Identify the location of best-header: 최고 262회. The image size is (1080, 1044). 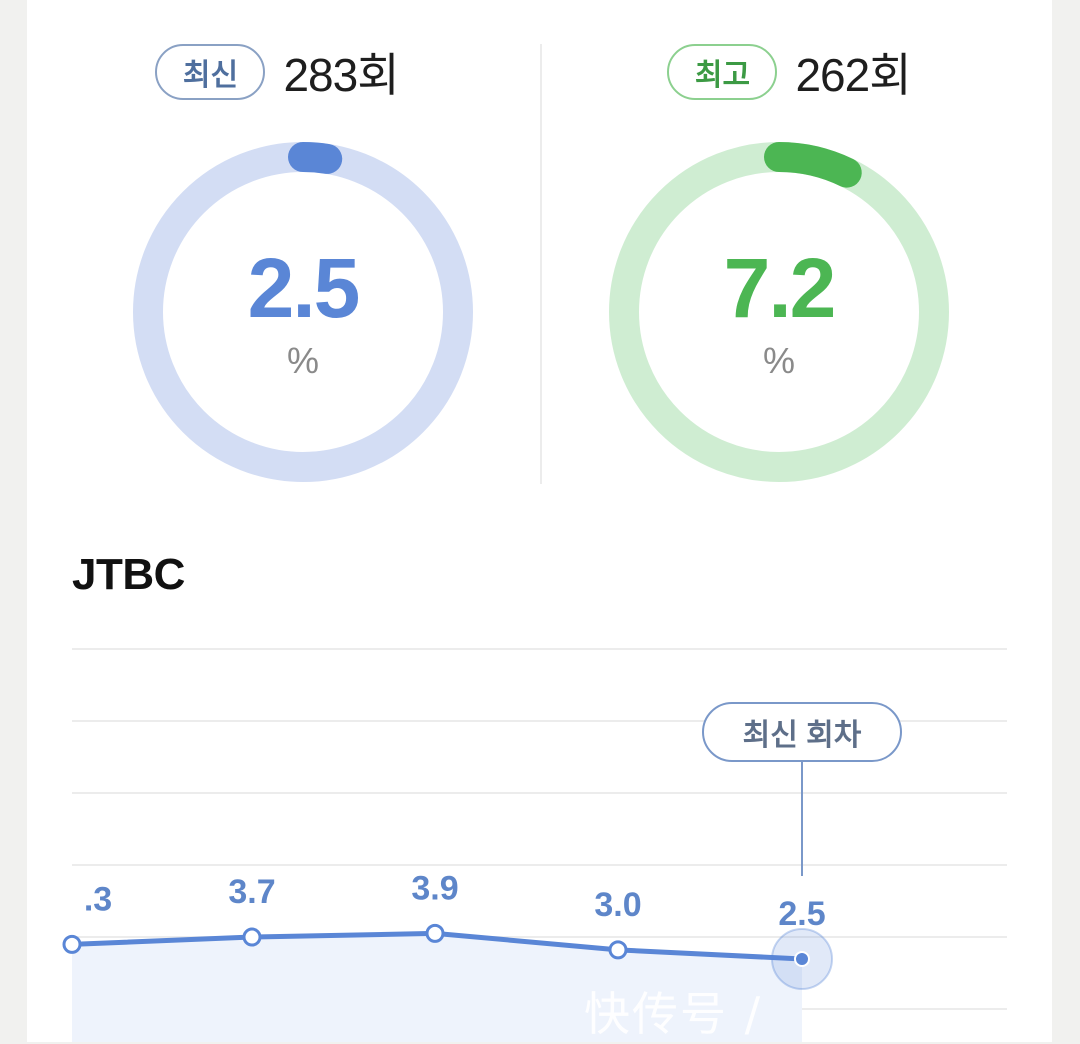
(789, 72).